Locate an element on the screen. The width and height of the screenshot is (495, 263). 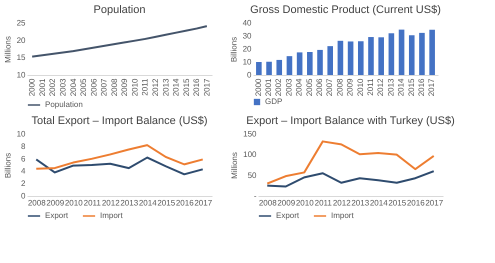
y-tick-label: 30 is located at coordinates (247, 36).